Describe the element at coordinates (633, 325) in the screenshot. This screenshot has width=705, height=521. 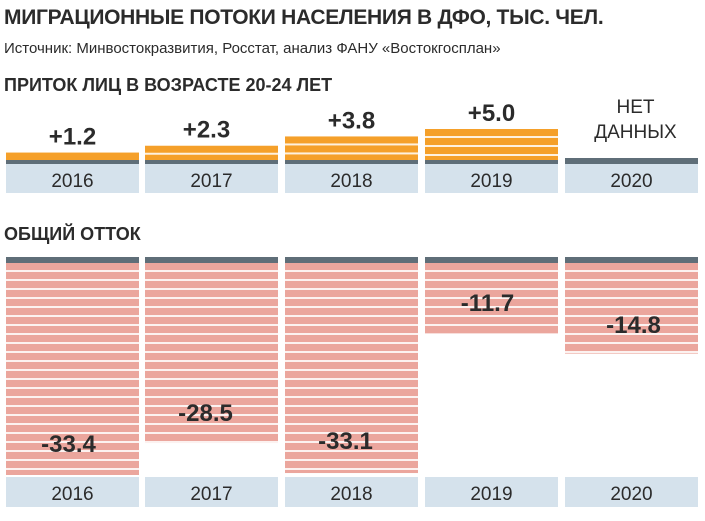
I see `outflow-value-label: -14.8` at that location.